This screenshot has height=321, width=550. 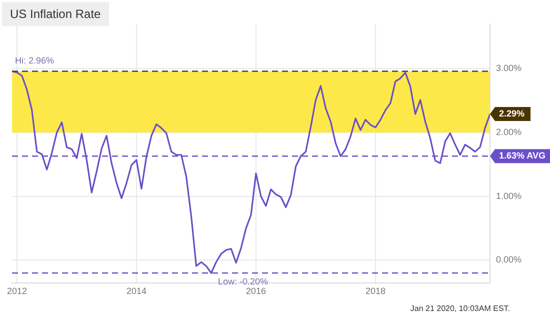 I want to click on y-tick-label: 0.00%, so click(x=509, y=259).